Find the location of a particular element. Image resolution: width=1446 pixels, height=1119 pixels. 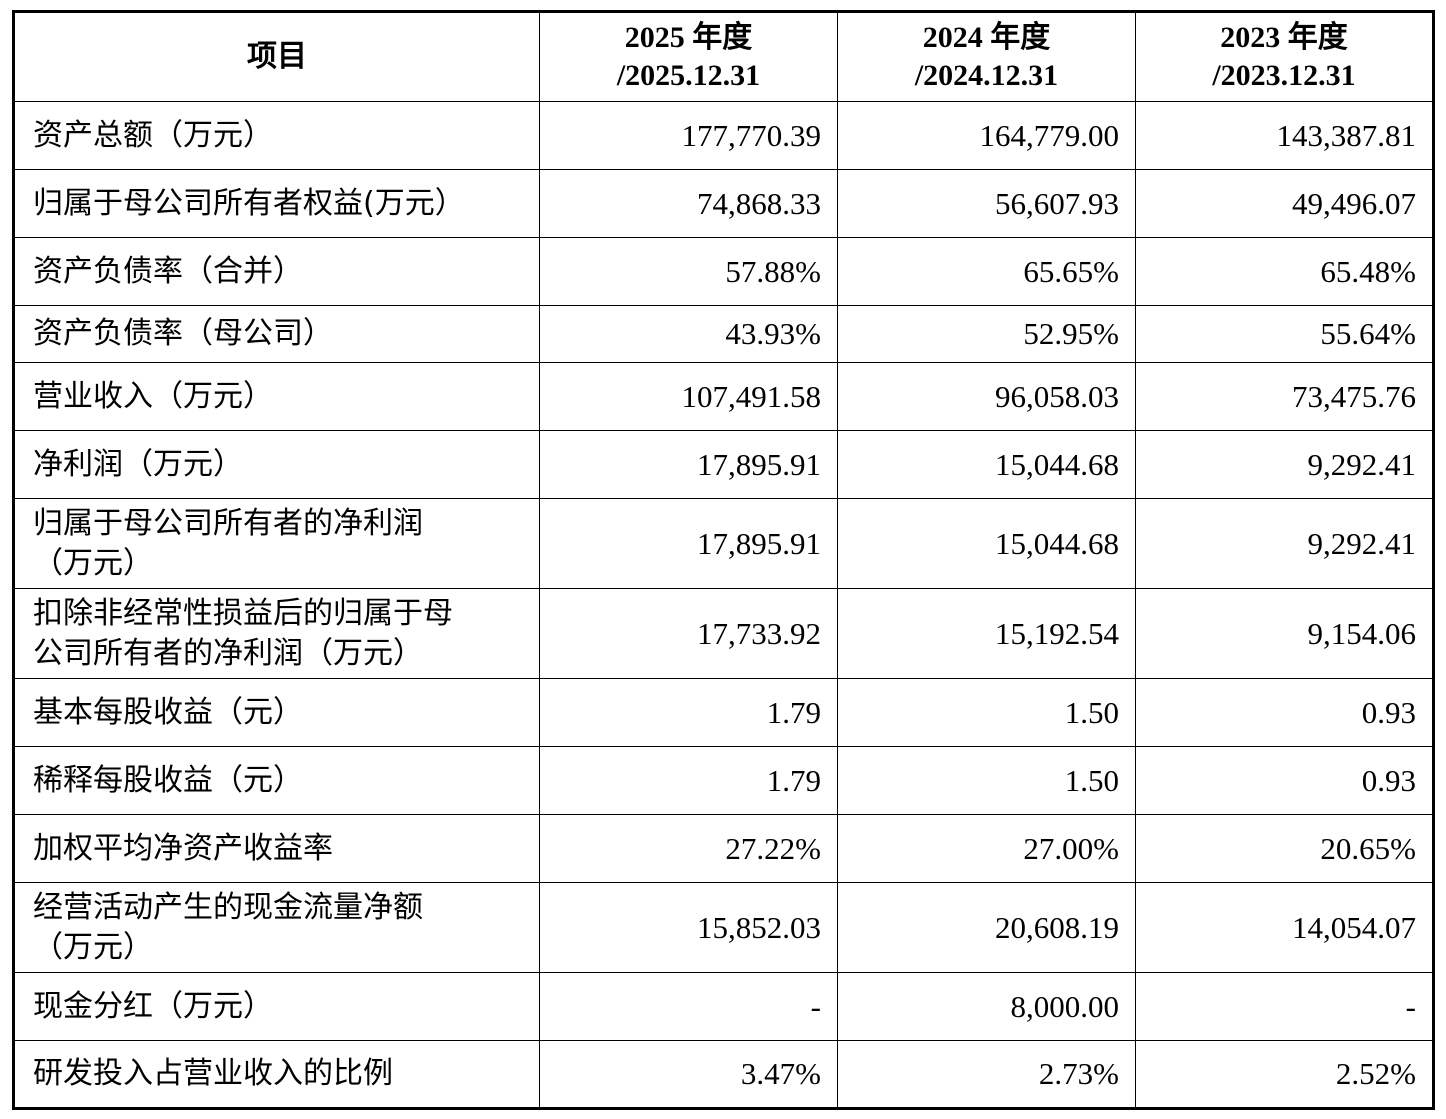

table-row: 基本每股收益（元） 1.79 1.50 0.93 is located at coordinates (723, 712).